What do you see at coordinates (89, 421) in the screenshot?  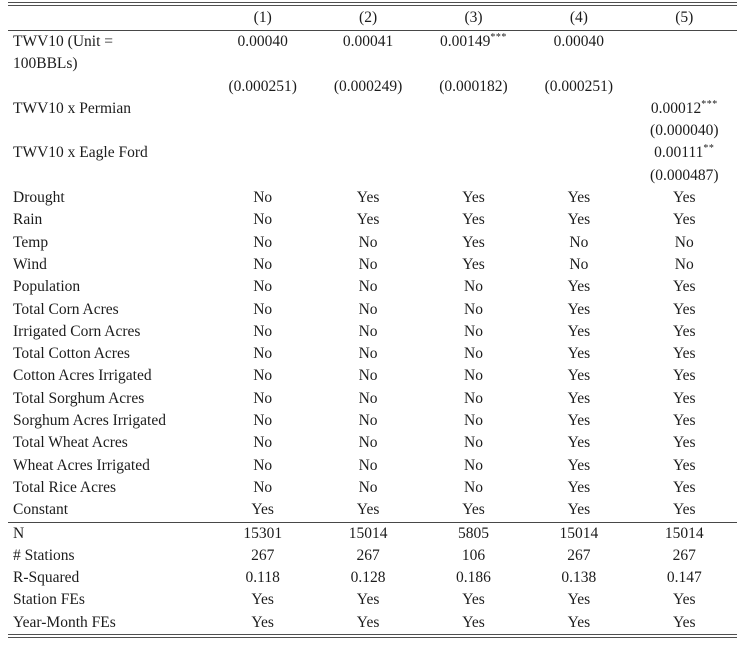 I see `row-label: Sorghum Acres Irrigated` at bounding box center [89, 421].